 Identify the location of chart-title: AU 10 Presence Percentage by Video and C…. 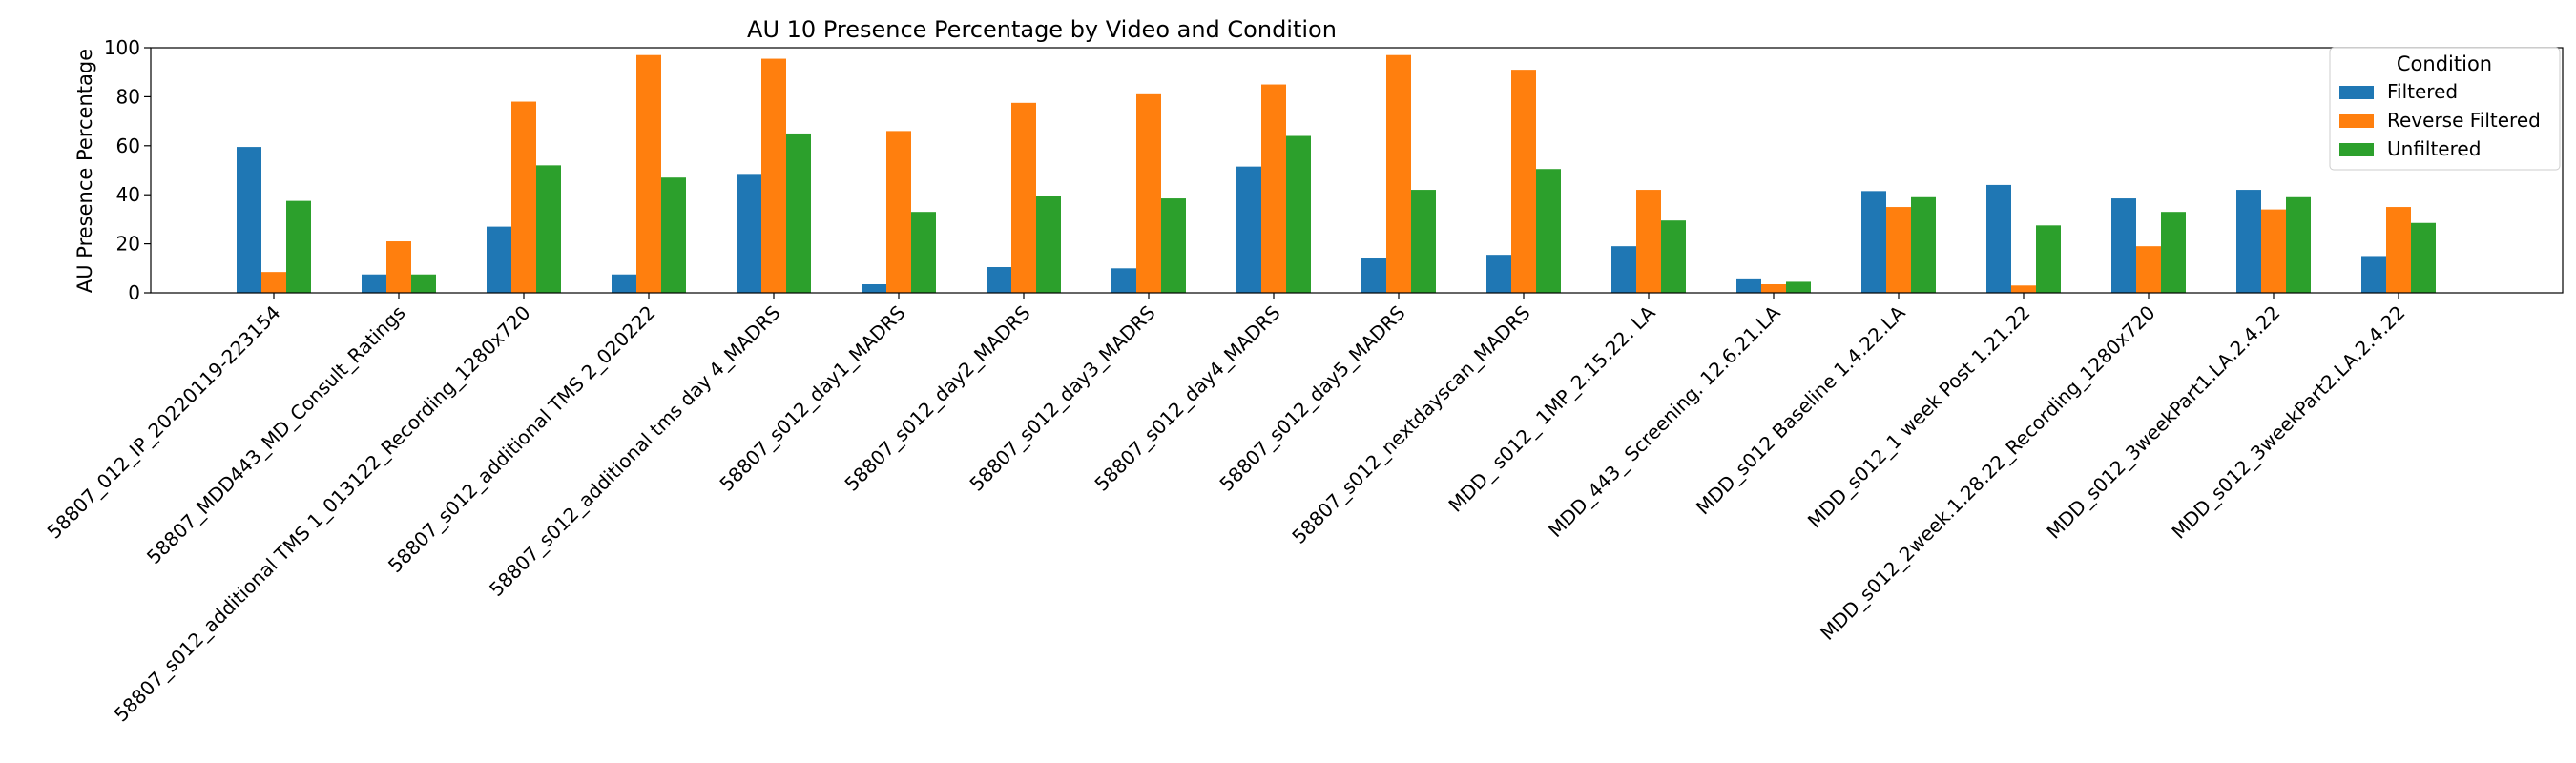
(1042, 29).